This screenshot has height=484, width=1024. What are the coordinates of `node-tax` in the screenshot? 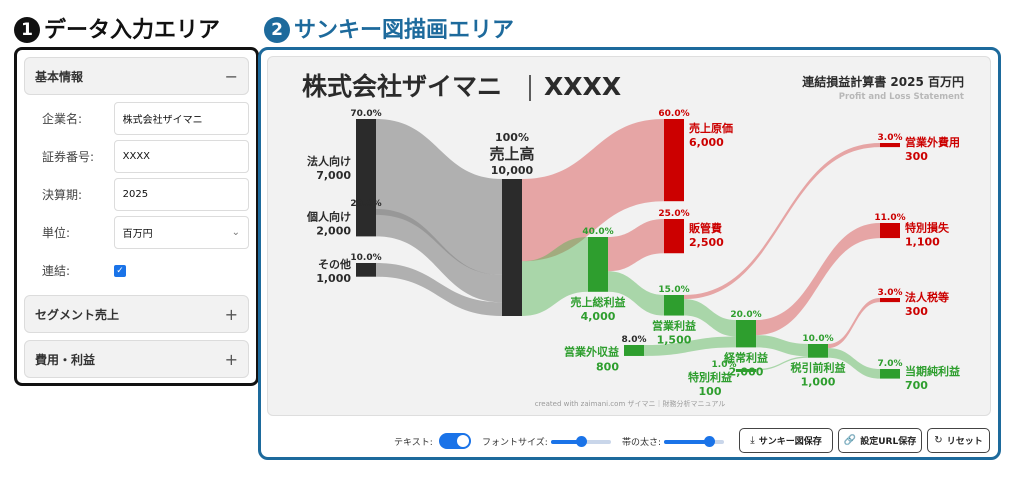 It's located at (890, 300).